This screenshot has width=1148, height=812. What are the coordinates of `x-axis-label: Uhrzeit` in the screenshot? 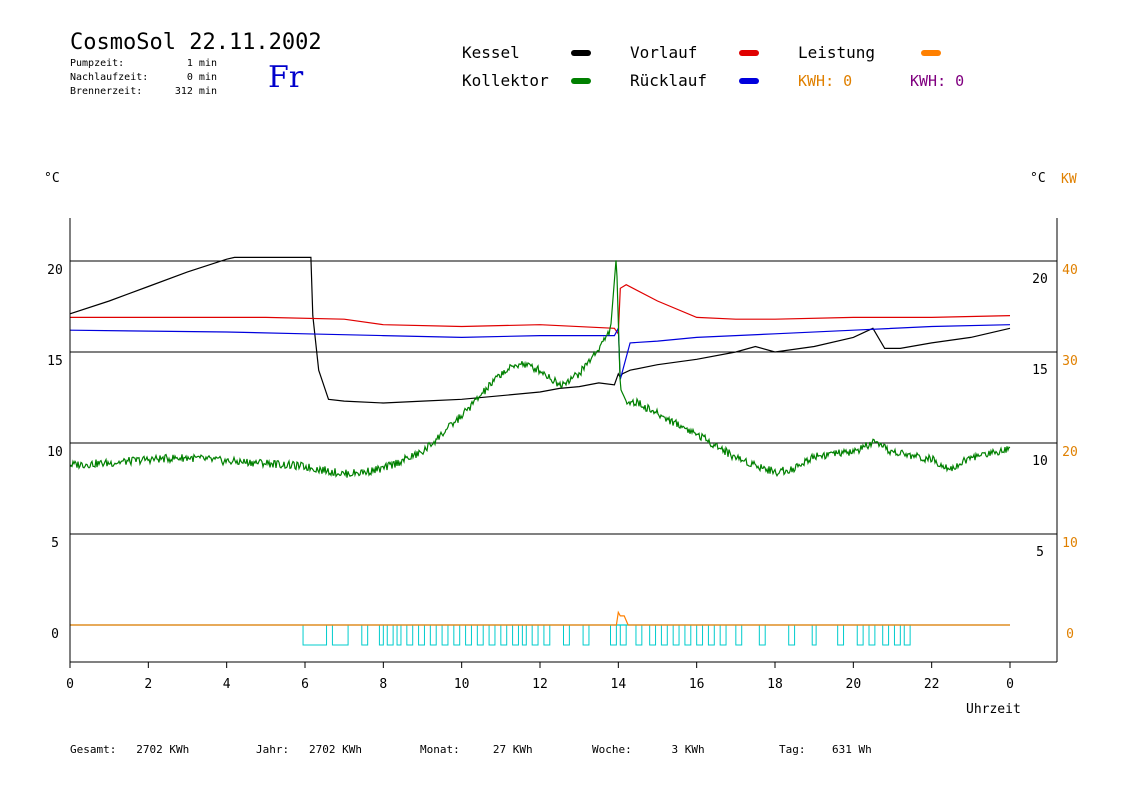 It's located at (993, 709).